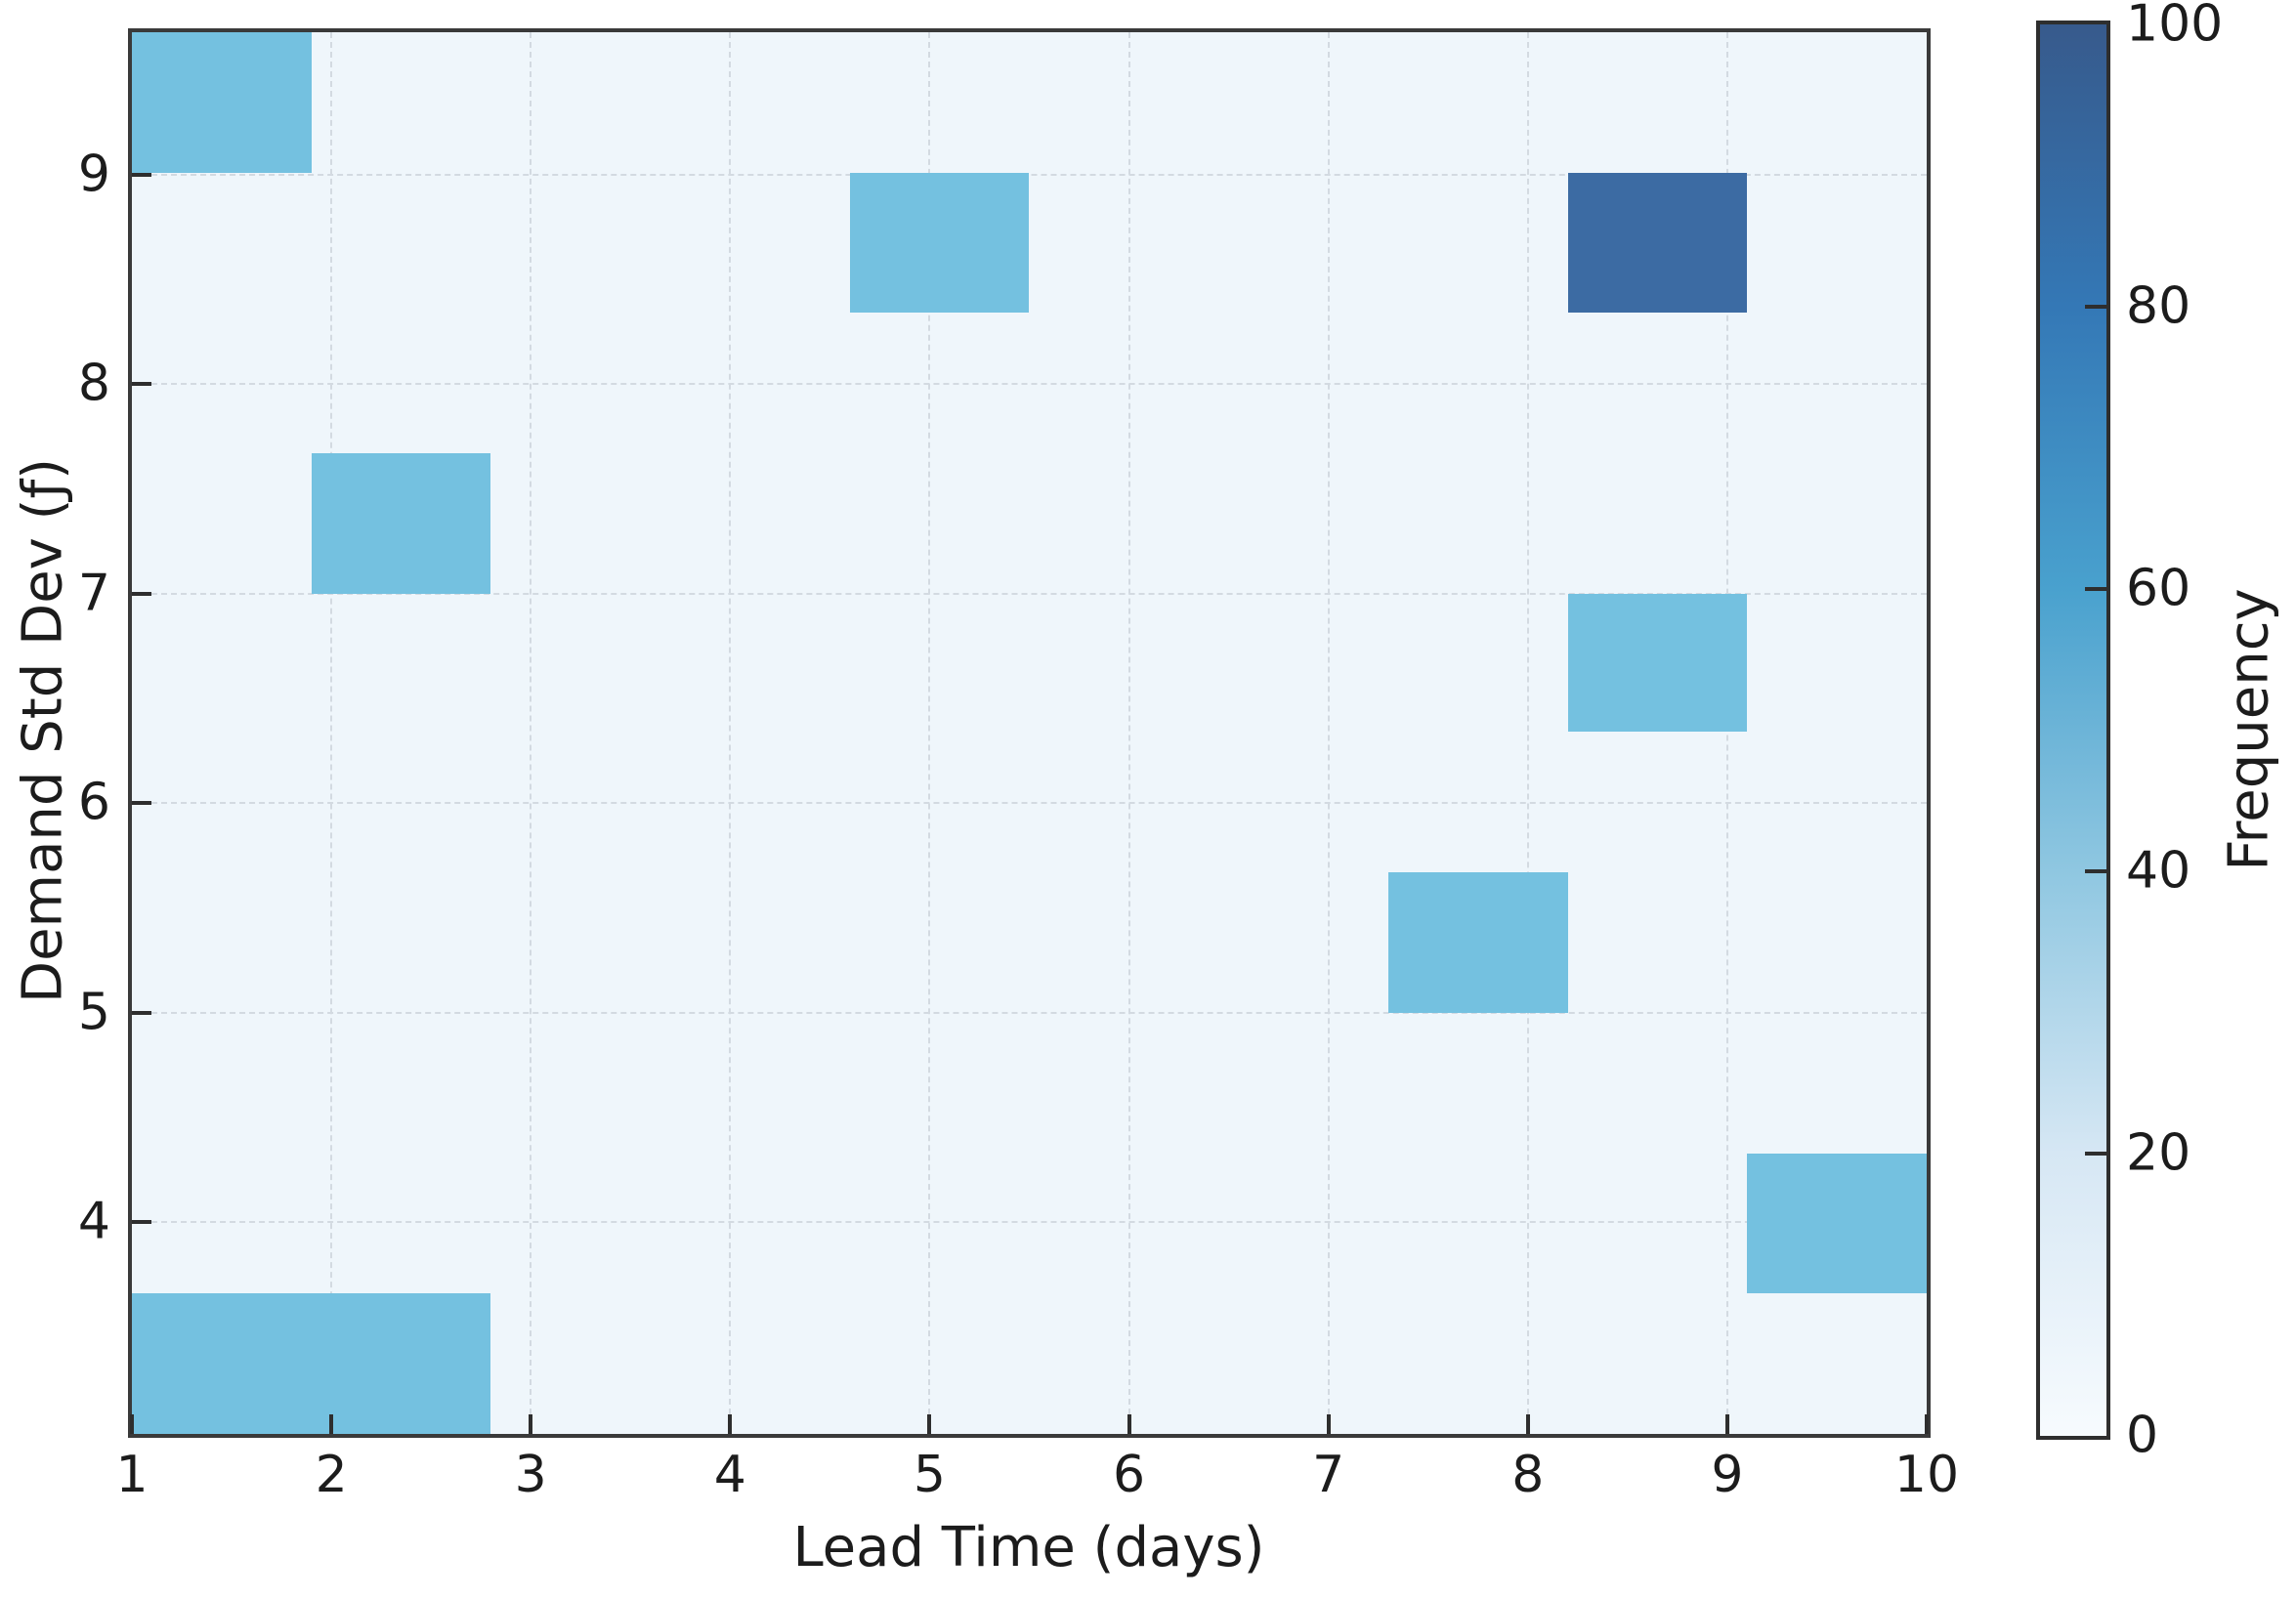 The width and height of the screenshot is (2296, 1599). Describe the element at coordinates (93, 174) in the screenshot. I see `y-tick-label: 9` at that location.